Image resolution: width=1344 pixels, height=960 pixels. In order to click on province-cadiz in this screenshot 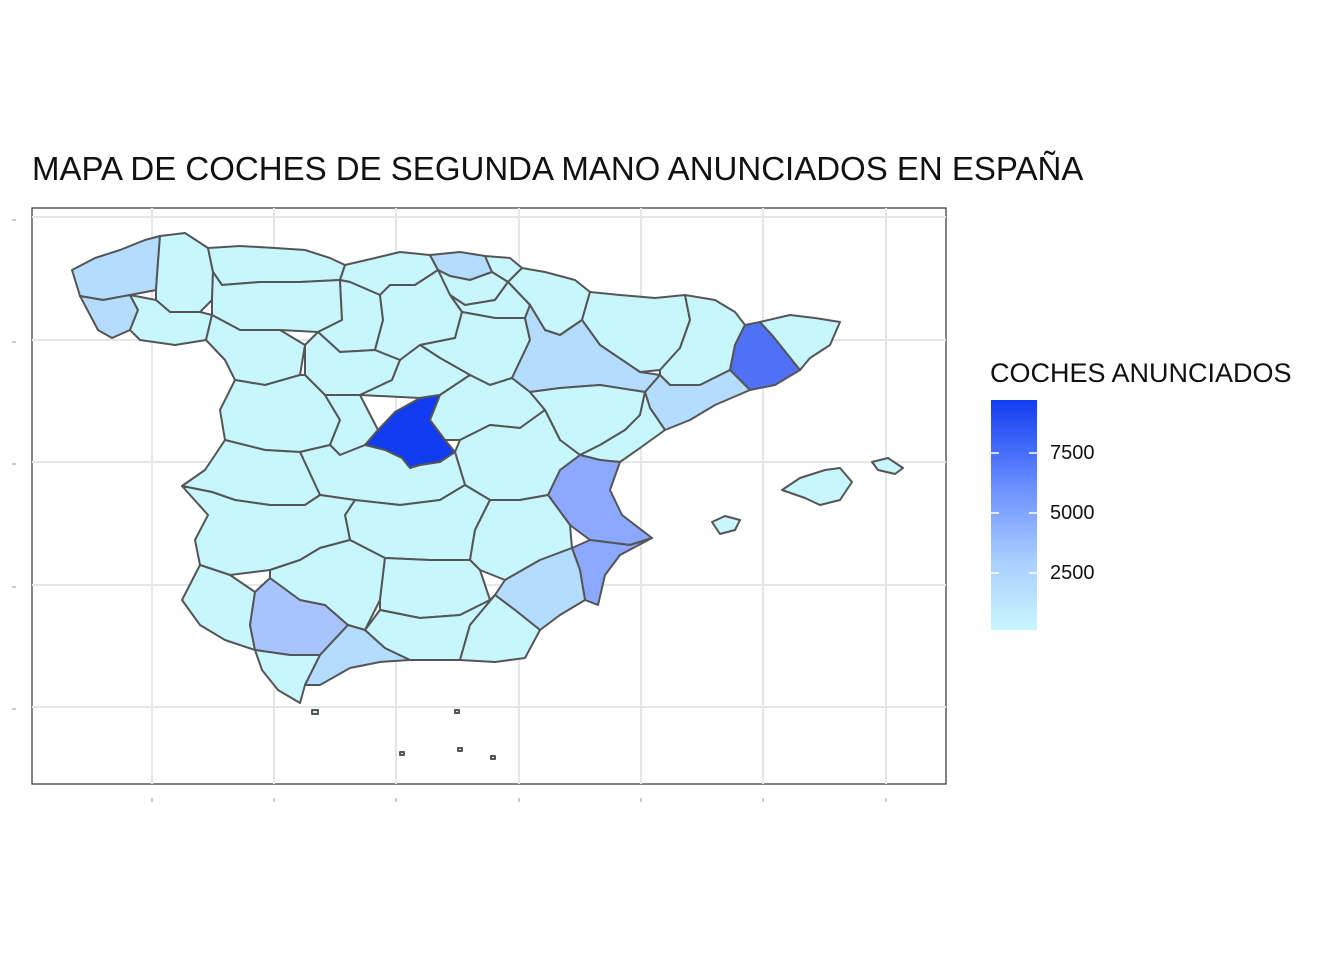, I will do `click(287, 676)`.